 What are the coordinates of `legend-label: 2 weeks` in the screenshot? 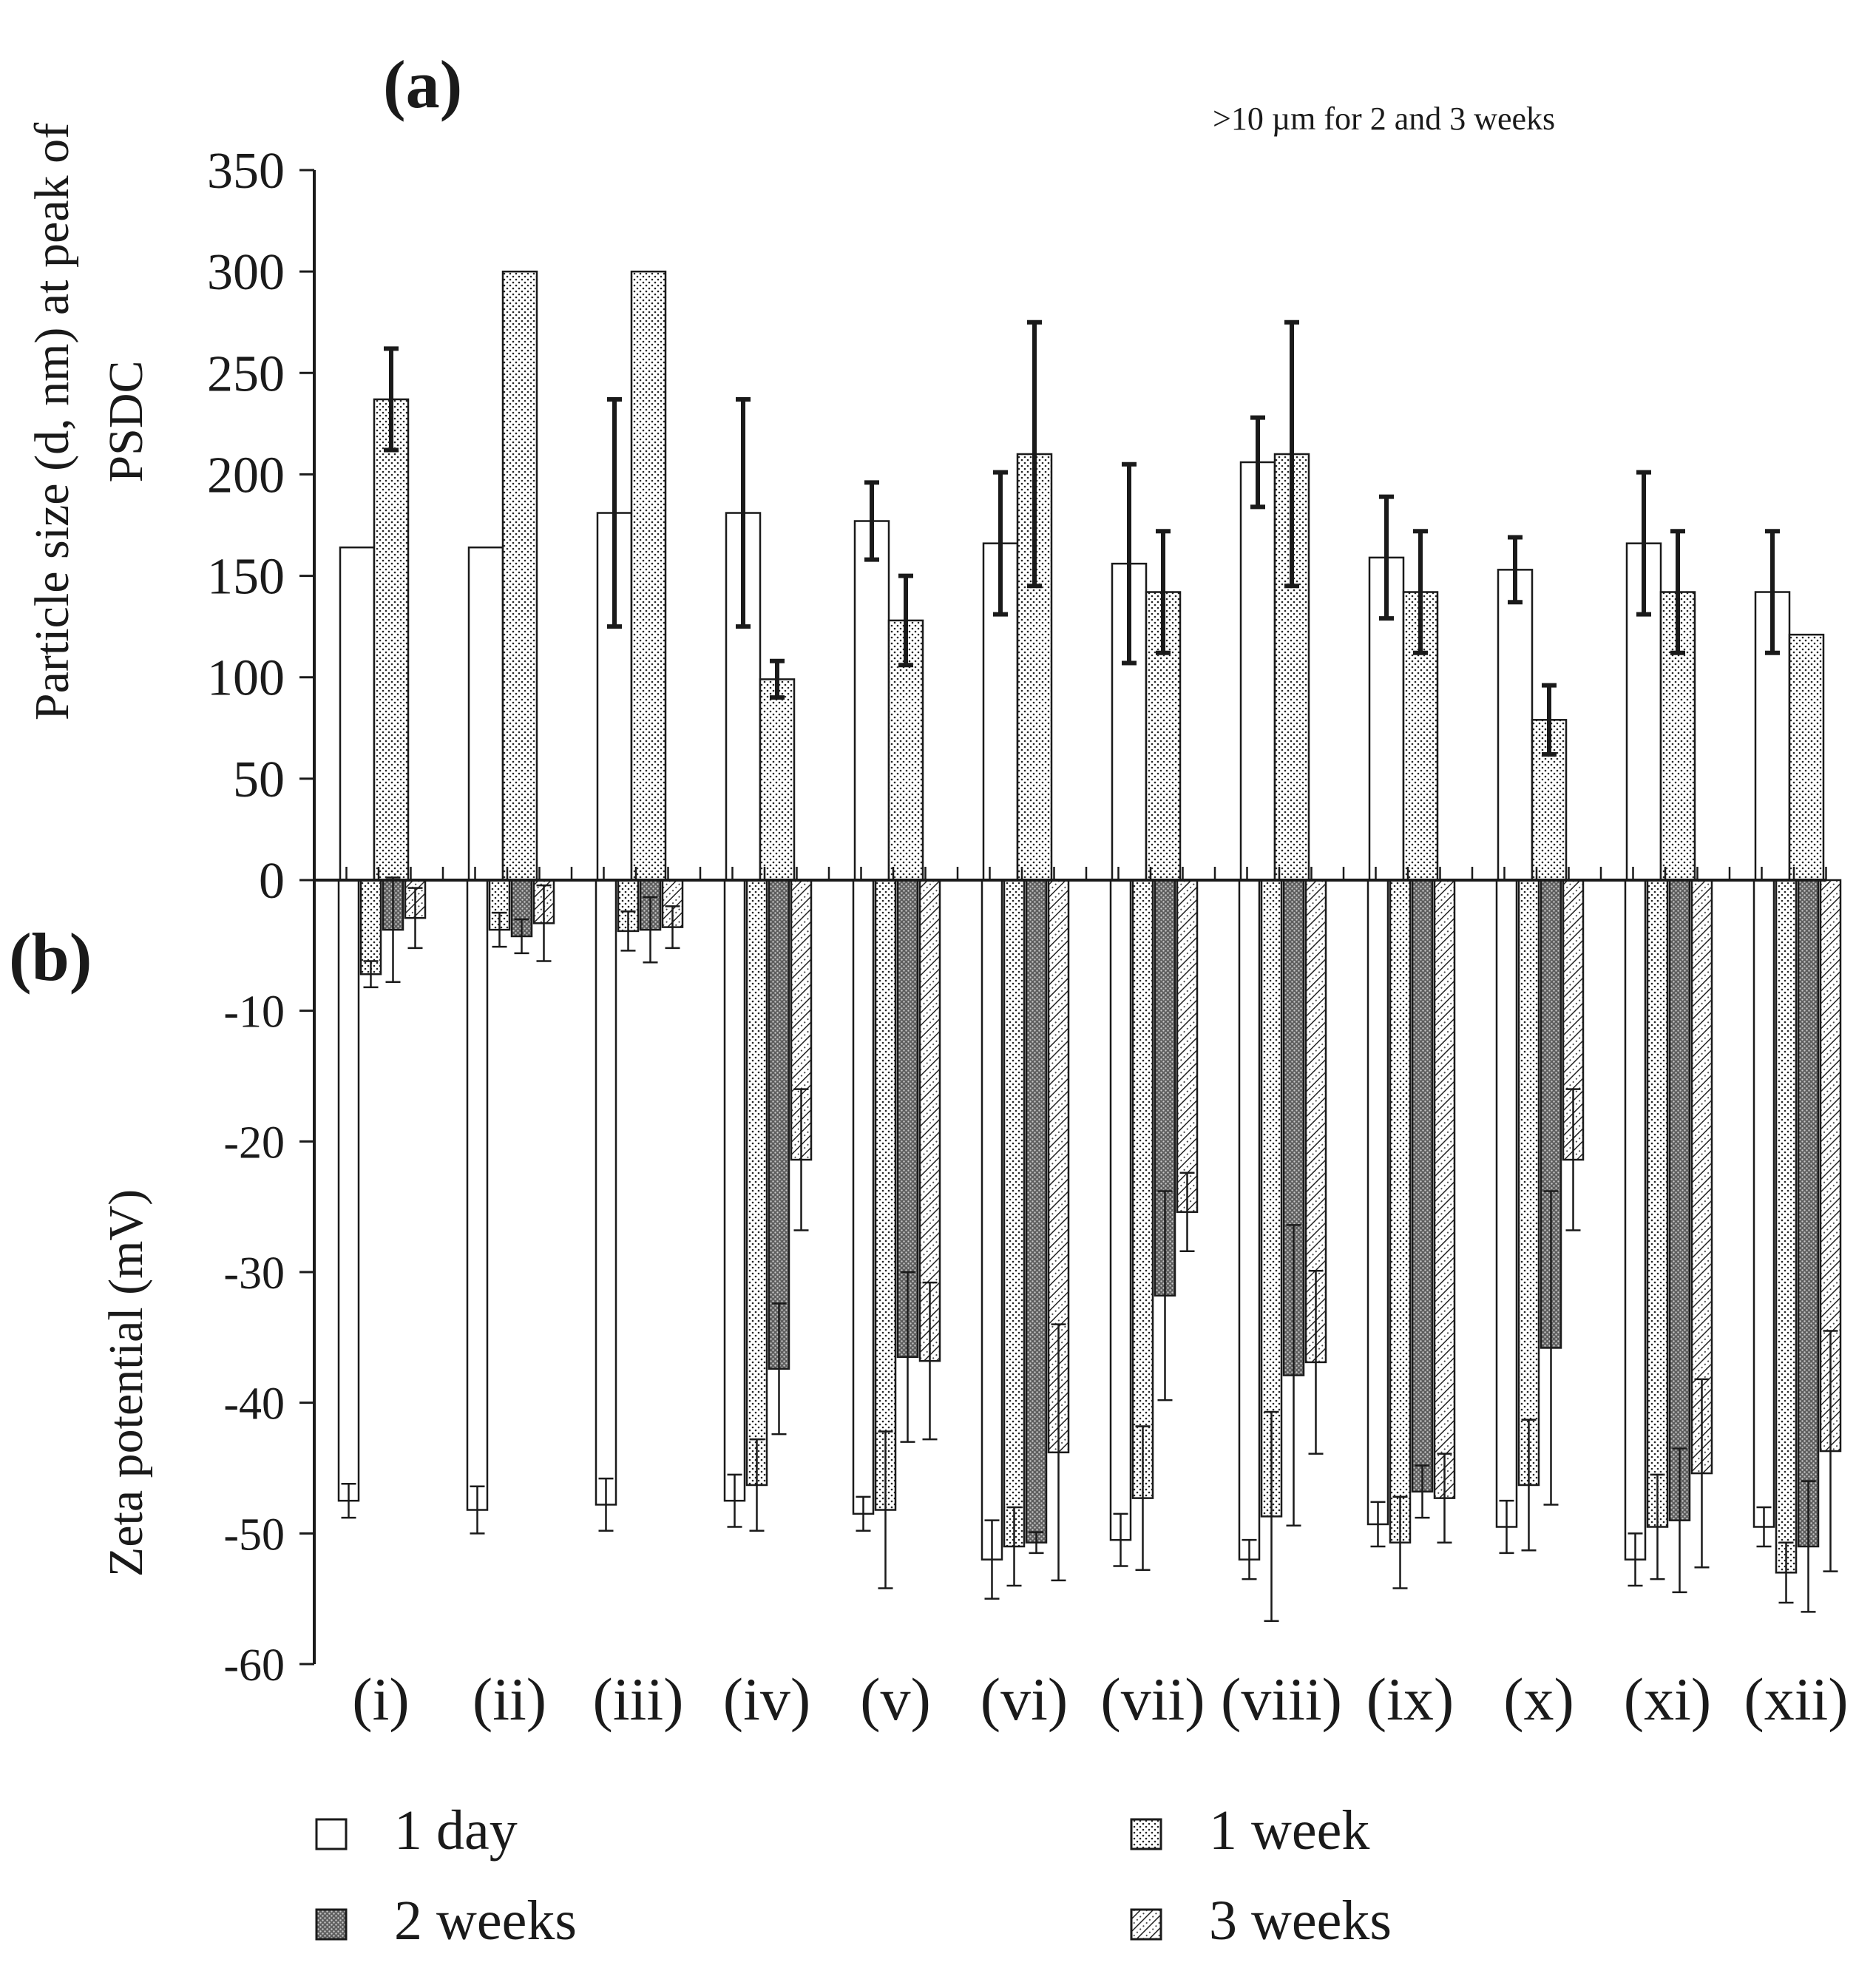 It's located at (485, 1921).